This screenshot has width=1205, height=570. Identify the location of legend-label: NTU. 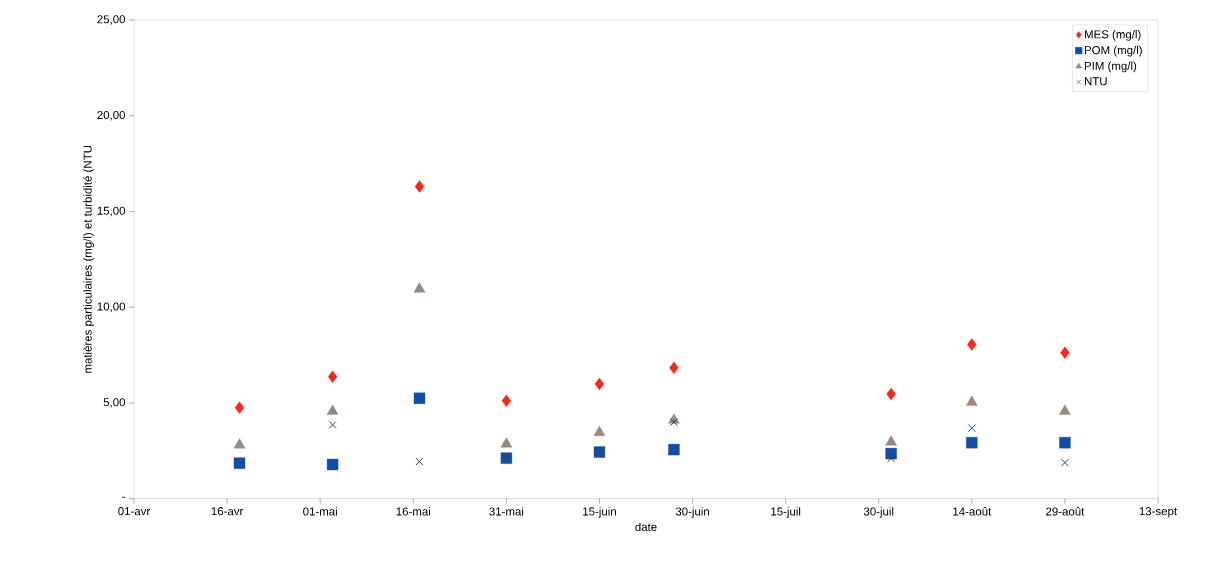
(1095, 81).